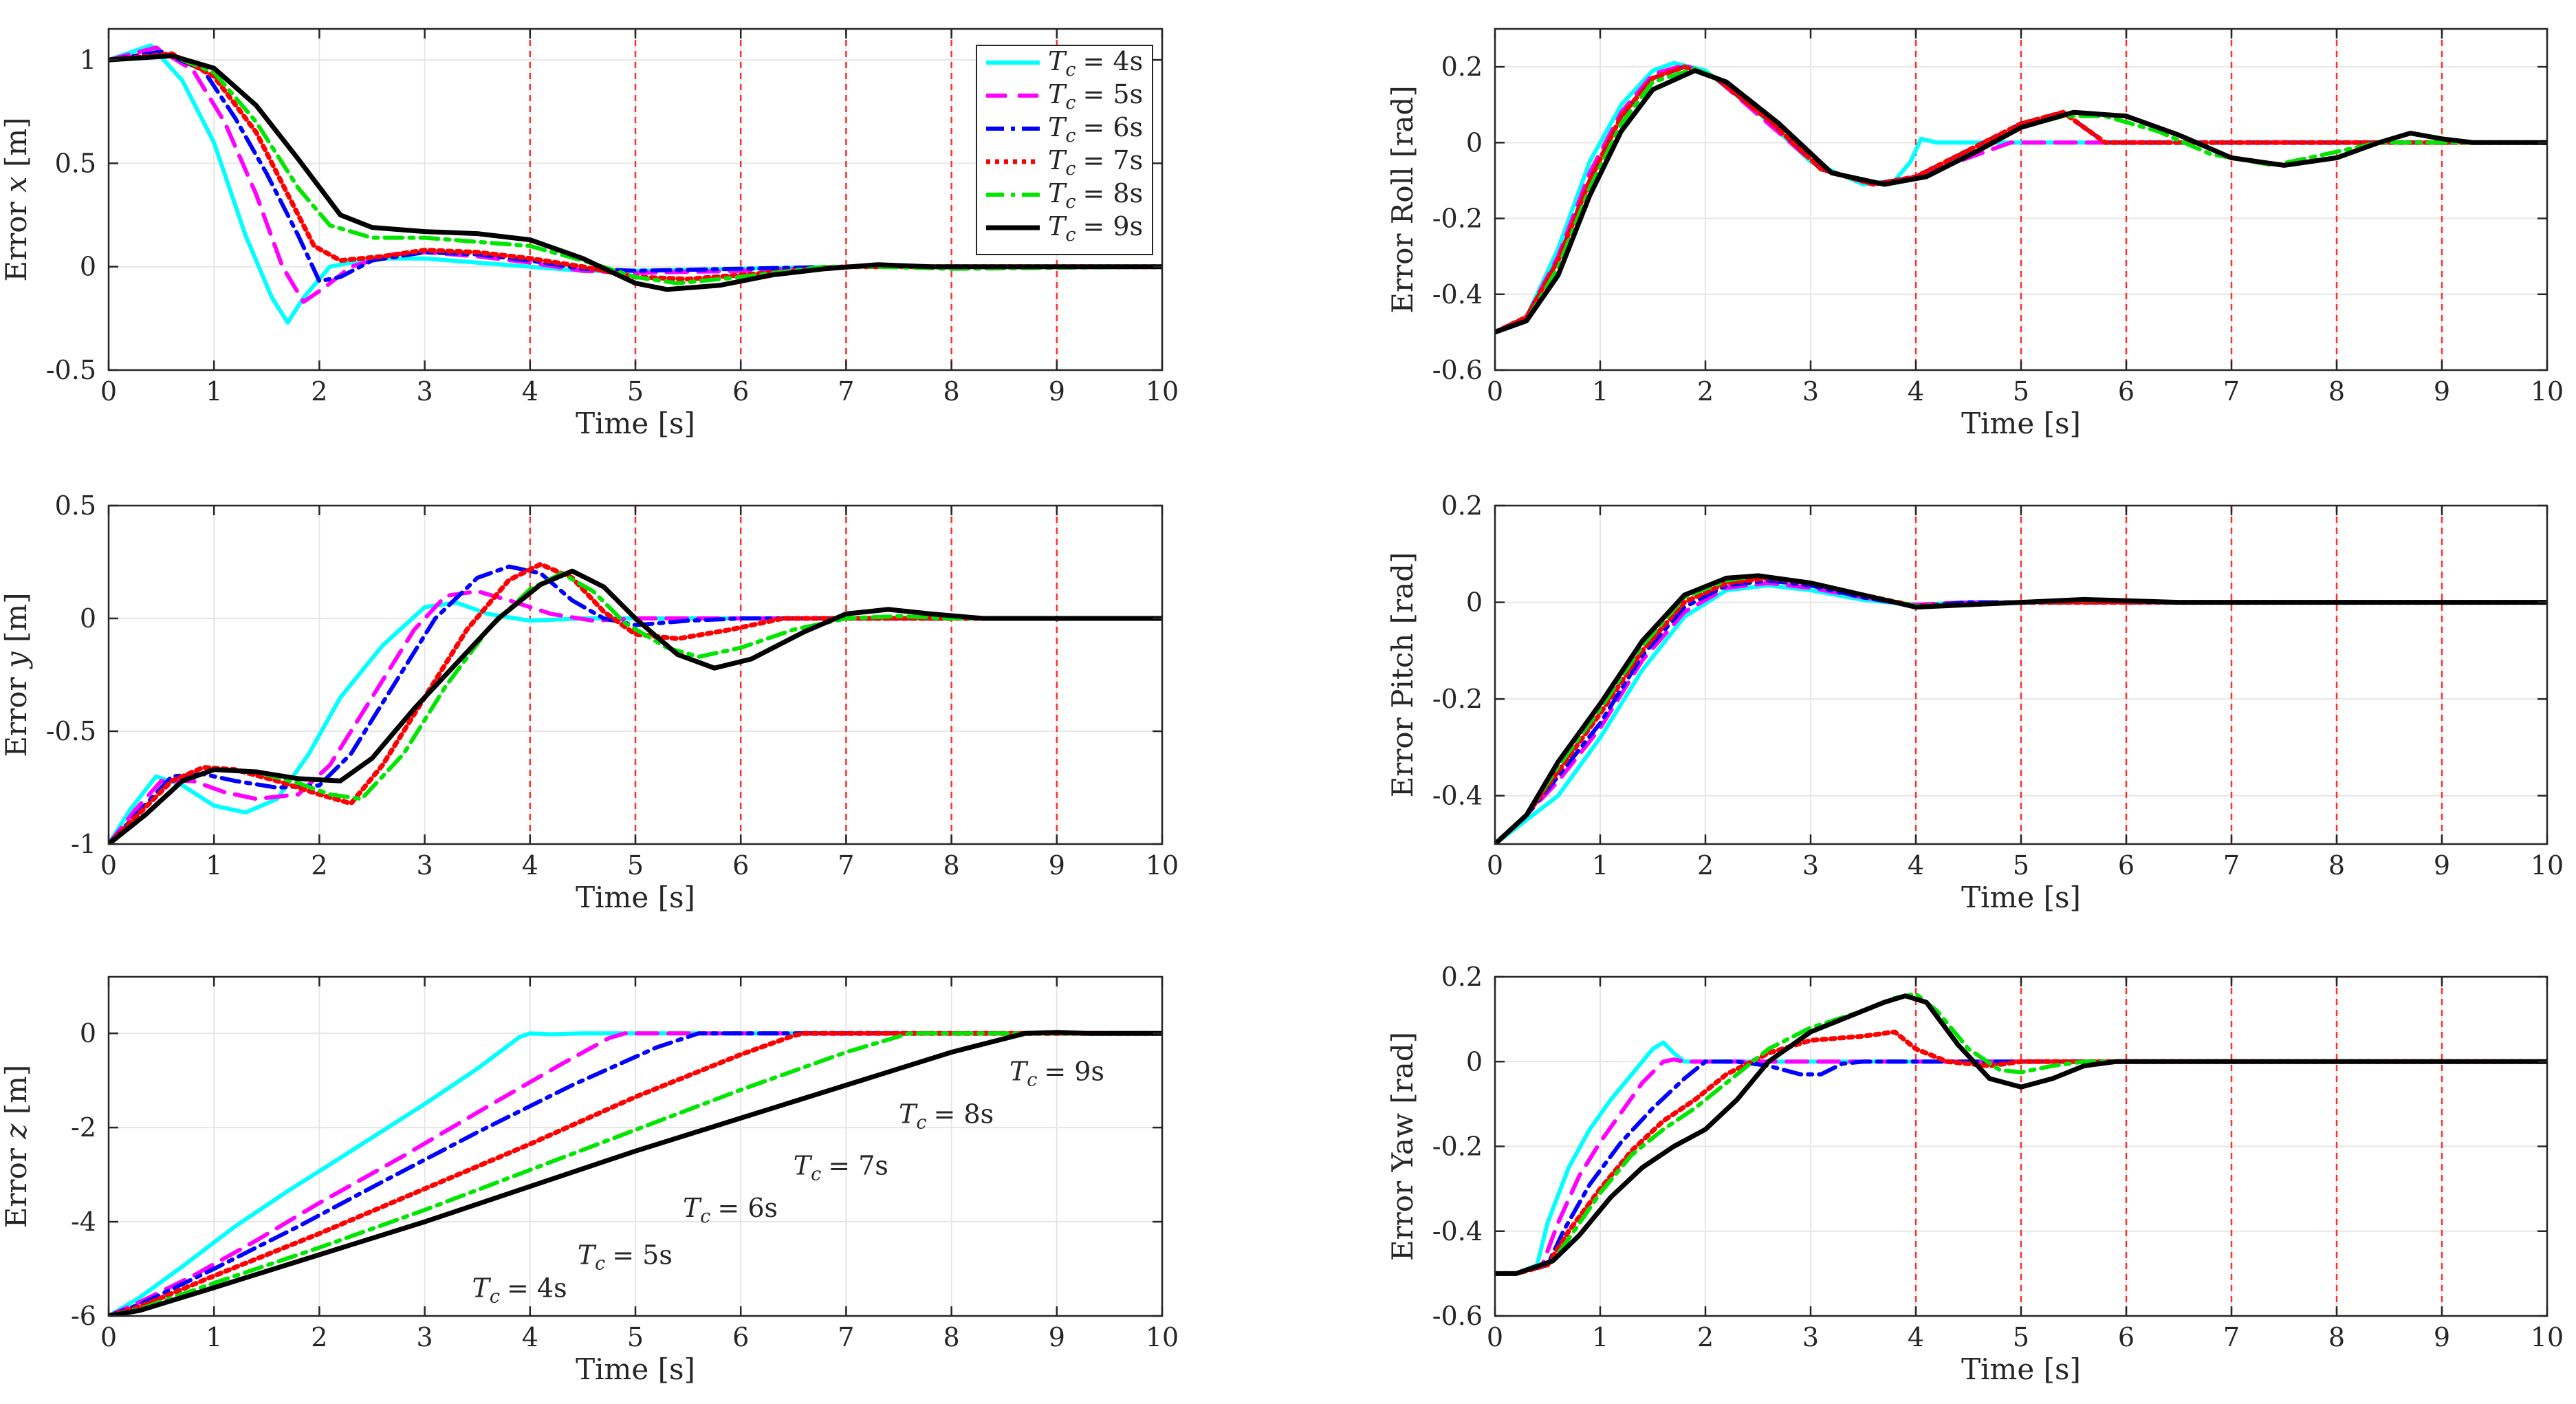 This screenshot has height=1404, width=2576. What do you see at coordinates (16, 674) in the screenshot?
I see `y-axis-label: Error y [m]` at bounding box center [16, 674].